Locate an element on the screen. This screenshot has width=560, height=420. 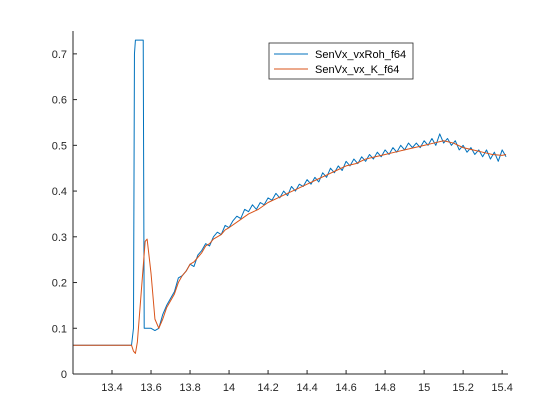
legend-label-series-2: SenVx_vx_K_f64 is located at coordinates (357, 70).